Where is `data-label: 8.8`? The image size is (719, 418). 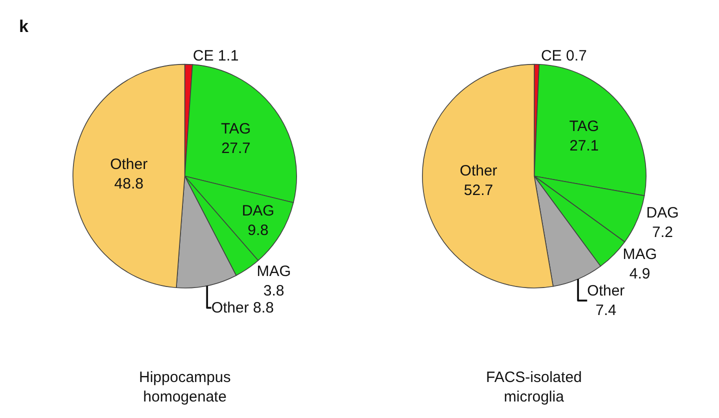 data-label: 8.8 is located at coordinates (263, 307).